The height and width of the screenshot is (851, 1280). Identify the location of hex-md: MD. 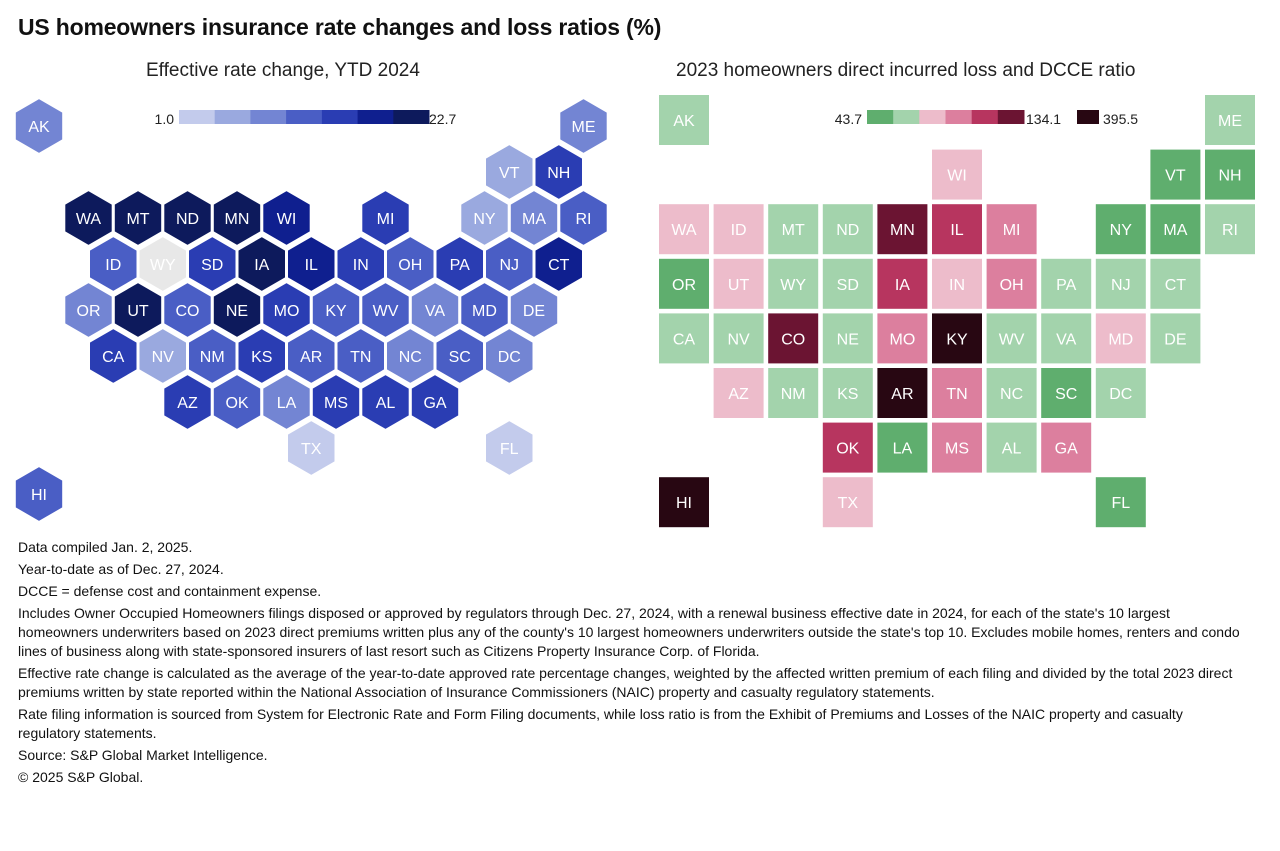
(484, 310).